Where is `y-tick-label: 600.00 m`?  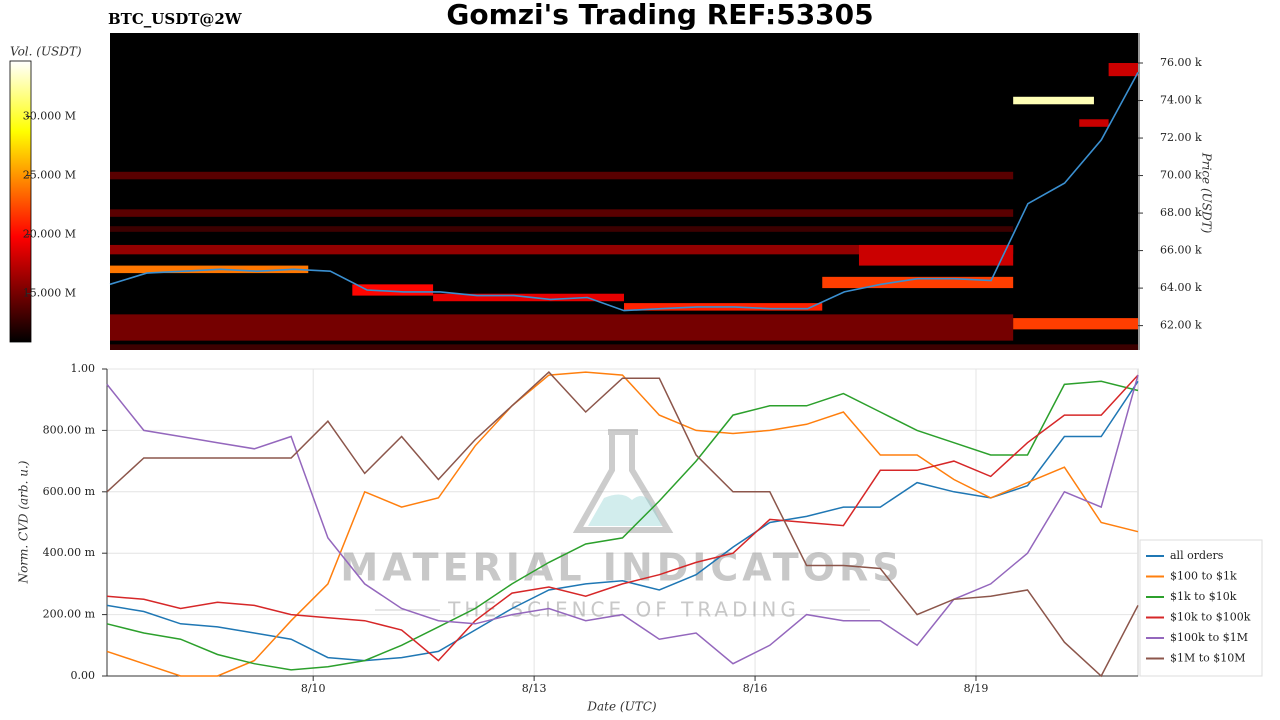 y-tick-label: 600.00 m is located at coordinates (69, 491).